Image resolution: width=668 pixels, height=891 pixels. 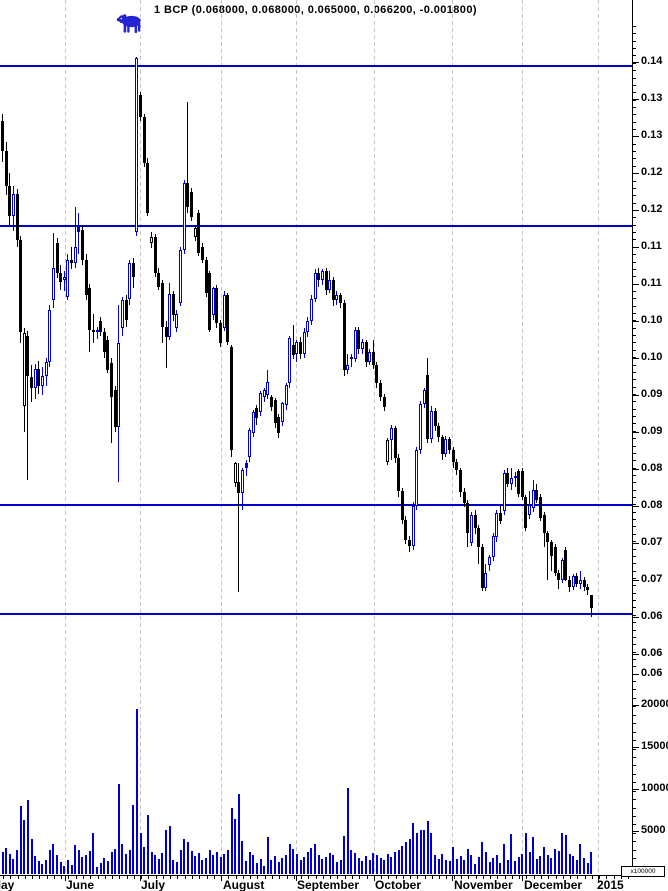 What do you see at coordinates (121, 18) in the screenshot?
I see `bear-eye` at bounding box center [121, 18].